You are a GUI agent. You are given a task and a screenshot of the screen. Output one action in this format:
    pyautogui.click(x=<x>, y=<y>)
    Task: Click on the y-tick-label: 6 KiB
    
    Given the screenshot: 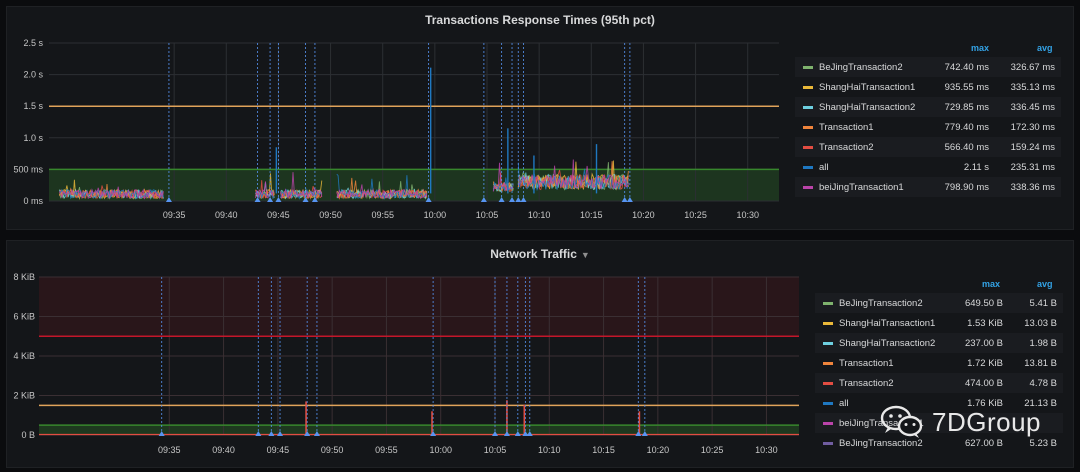 What is the action you would take?
    pyautogui.click(x=24, y=317)
    